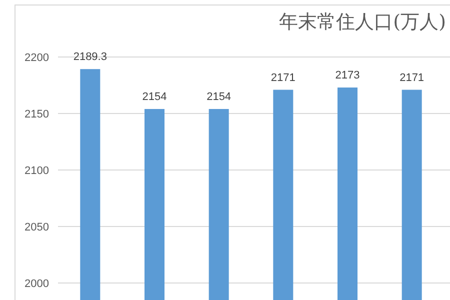 This screenshot has width=450, height=300. What do you see at coordinates (36, 58) in the screenshot?
I see `y-tick-label: 2200` at bounding box center [36, 58].